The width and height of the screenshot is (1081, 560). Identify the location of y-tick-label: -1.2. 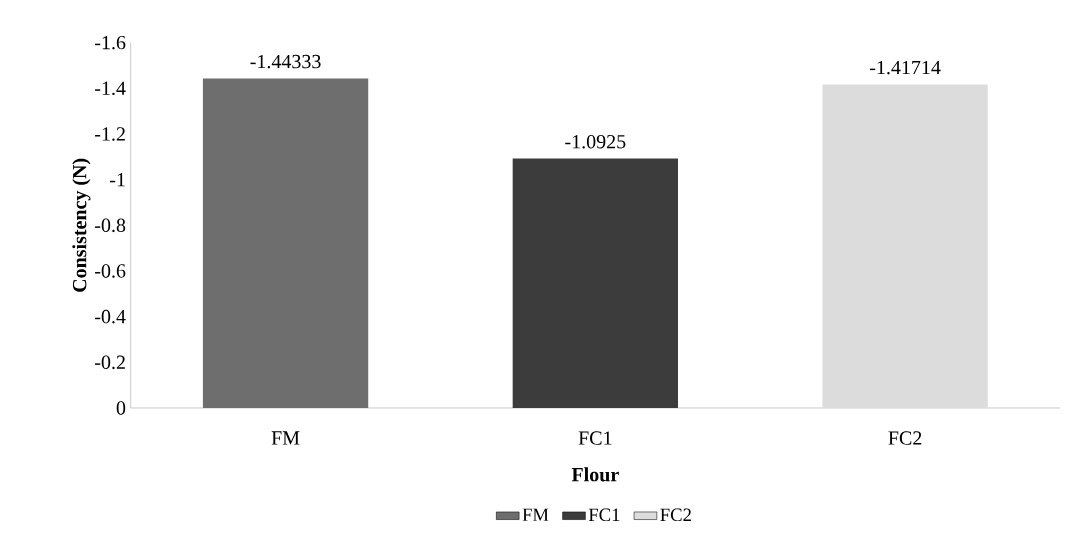
(110, 134).